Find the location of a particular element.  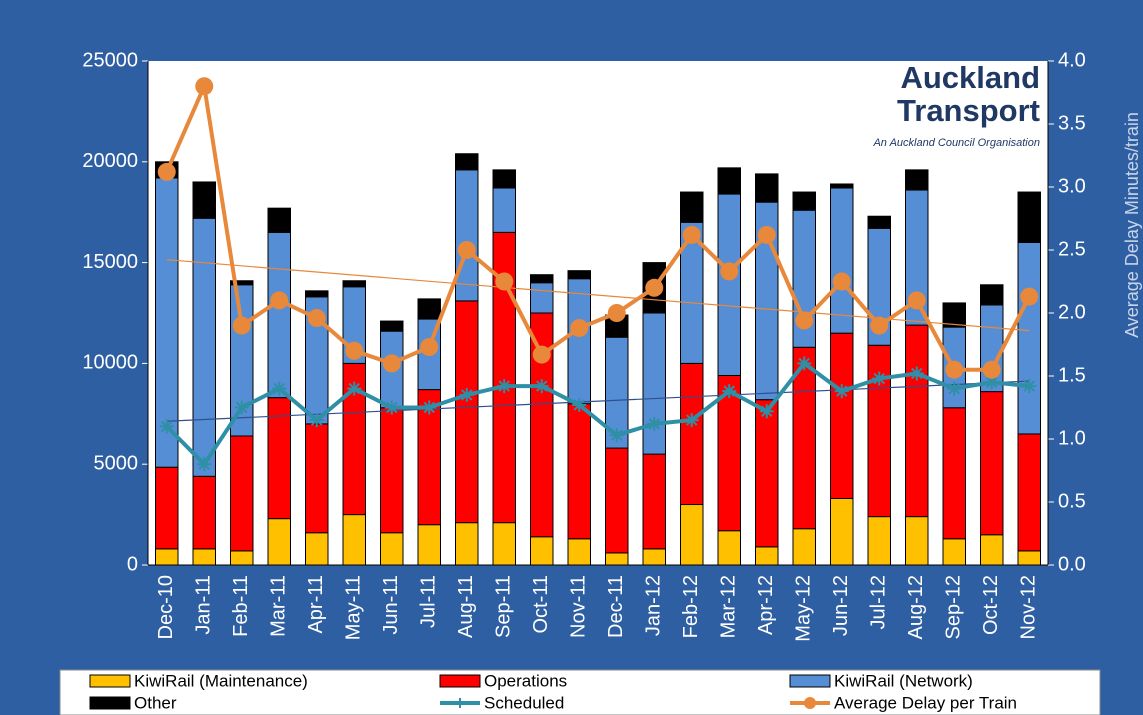

x-tick-label: Mar-12 is located at coordinates (729, 606).